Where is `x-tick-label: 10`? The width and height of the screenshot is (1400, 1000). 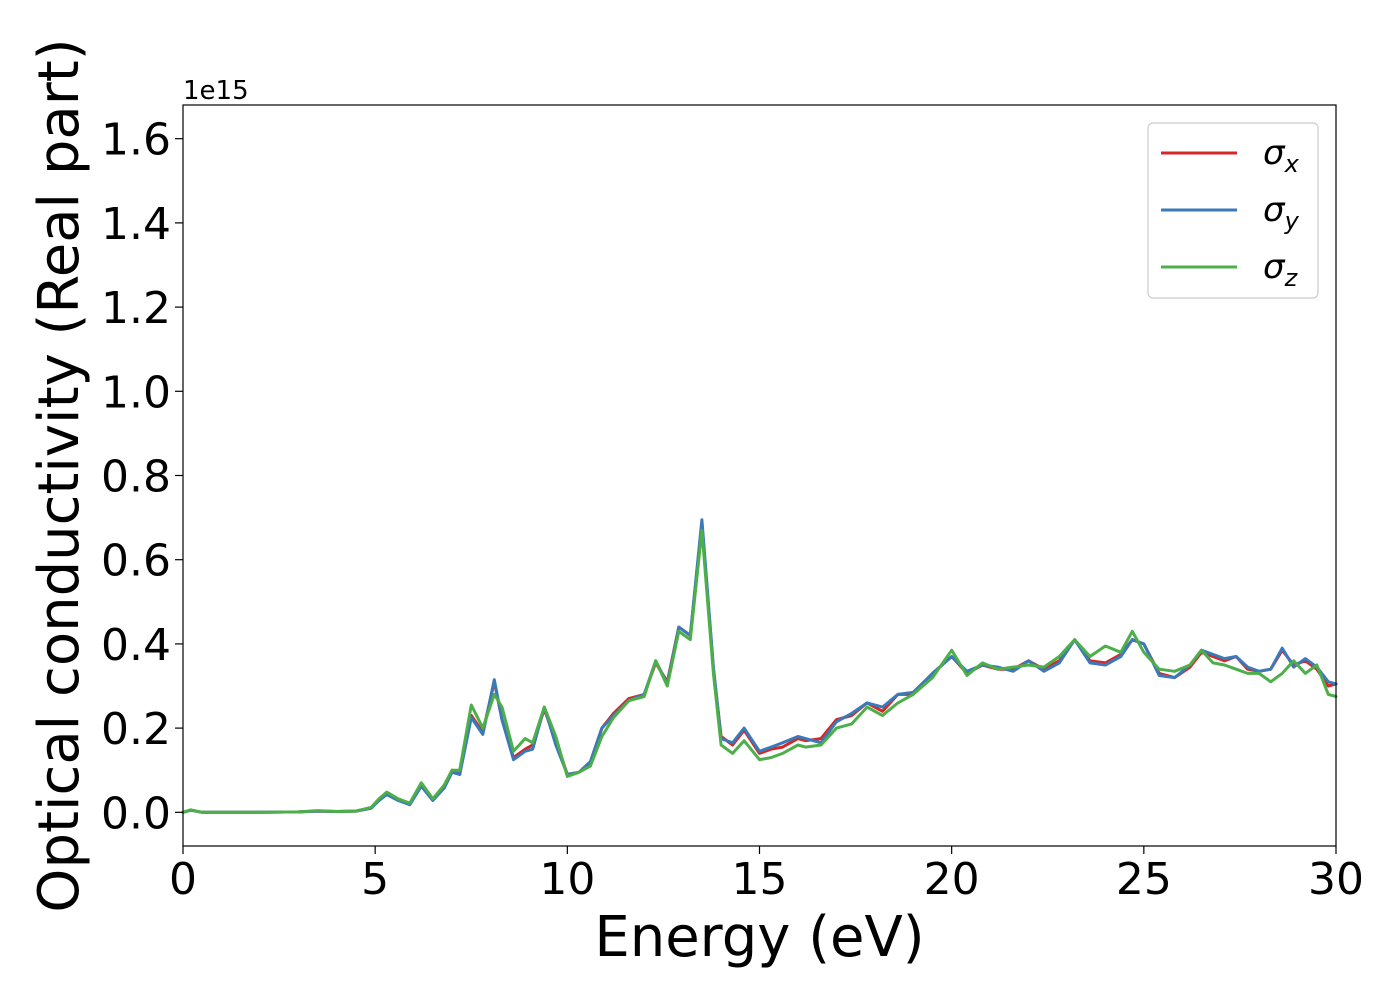
x-tick-label: 10 is located at coordinates (567, 879).